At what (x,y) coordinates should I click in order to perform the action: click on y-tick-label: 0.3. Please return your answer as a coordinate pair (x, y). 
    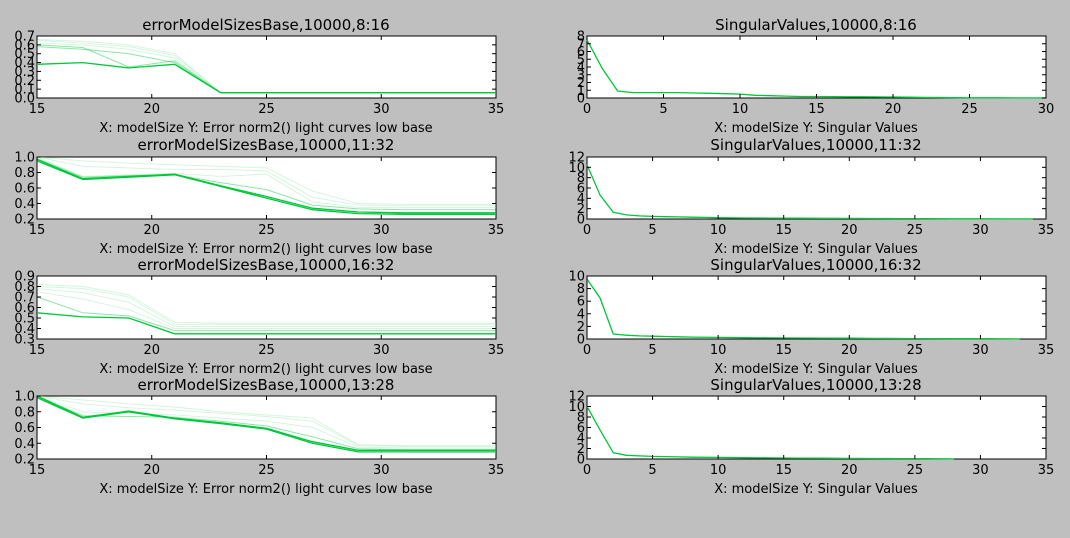
    Looking at the image, I should click on (24, 340).